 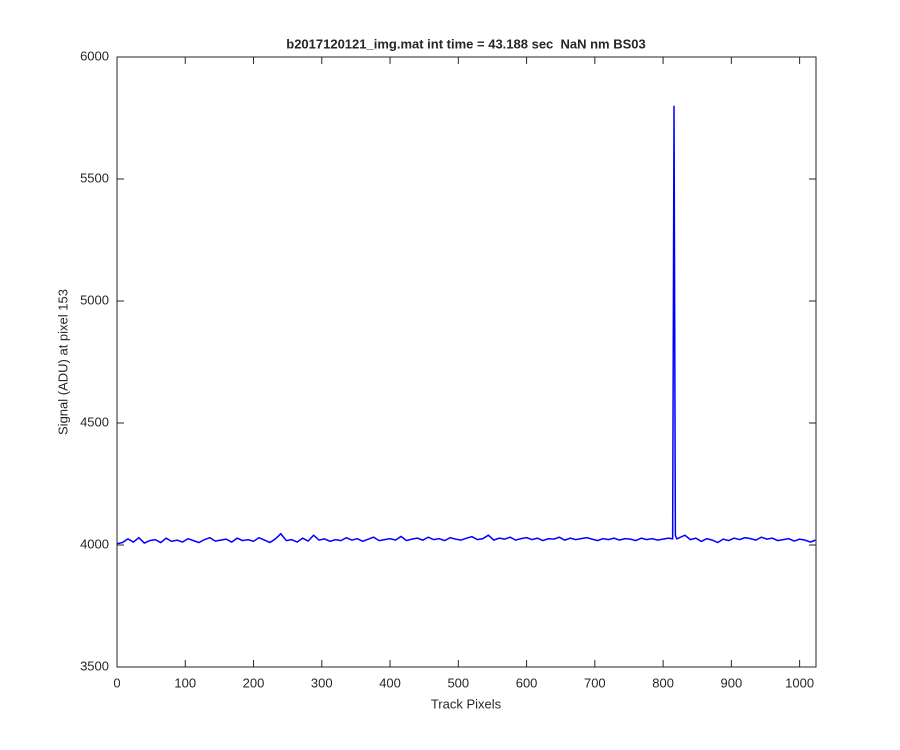 What do you see at coordinates (799, 682) in the screenshot?
I see `x-tick-label: 1000` at bounding box center [799, 682].